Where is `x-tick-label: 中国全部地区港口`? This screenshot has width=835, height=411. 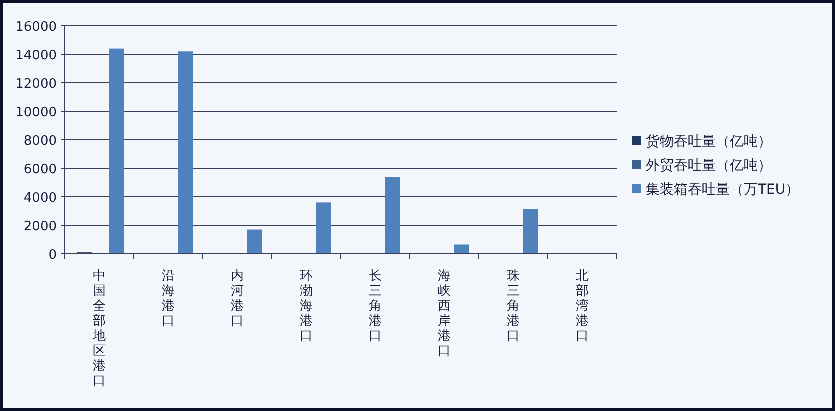
x-tick-label: 中国全部地区港口 is located at coordinates (99, 329).